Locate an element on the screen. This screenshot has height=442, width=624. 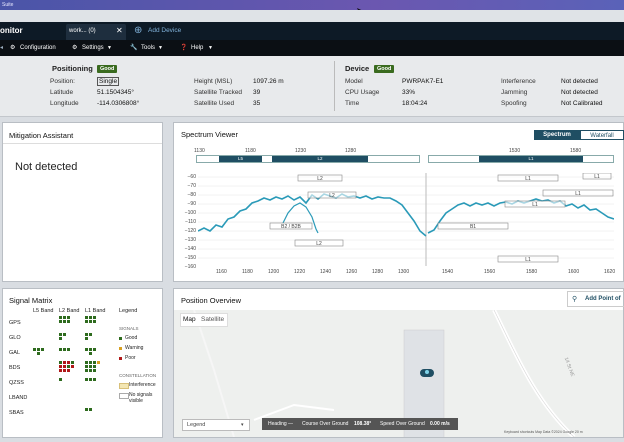
position-mode-value: Single is located at coordinates (108, 81).